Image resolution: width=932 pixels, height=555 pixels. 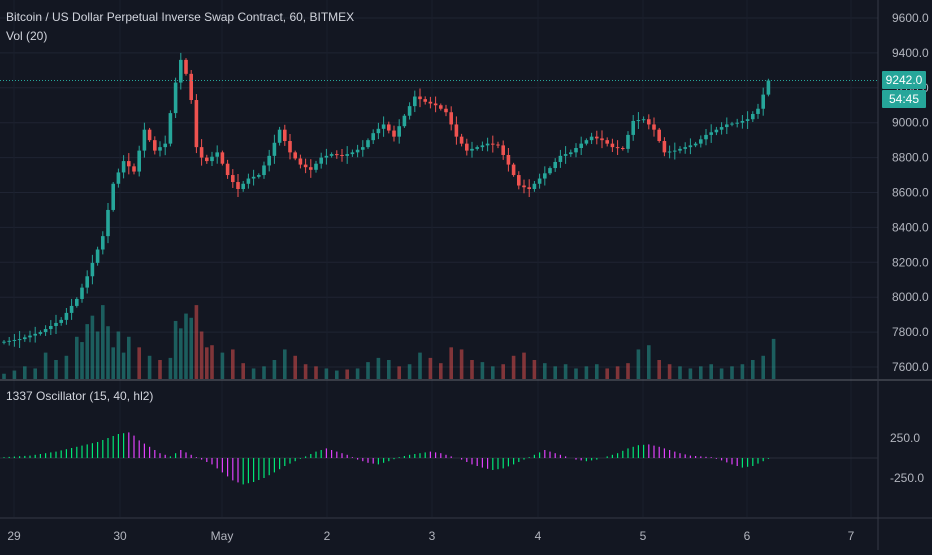 What do you see at coordinates (80, 396) in the screenshot?
I see `oscillator-indicator-label: 1337 Oscillator (15, 40, hl2)` at bounding box center [80, 396].